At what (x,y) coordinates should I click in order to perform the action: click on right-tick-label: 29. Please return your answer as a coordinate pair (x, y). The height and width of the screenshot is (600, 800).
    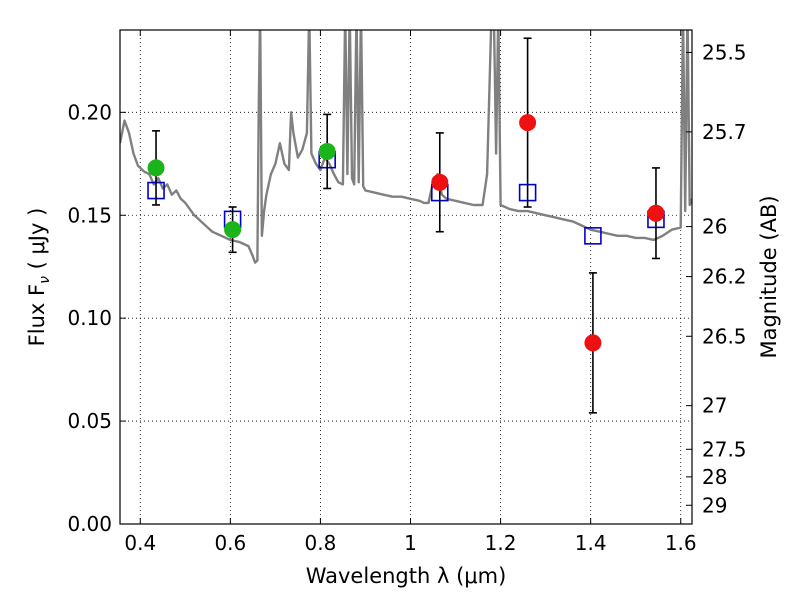
    Looking at the image, I should click on (714, 505).